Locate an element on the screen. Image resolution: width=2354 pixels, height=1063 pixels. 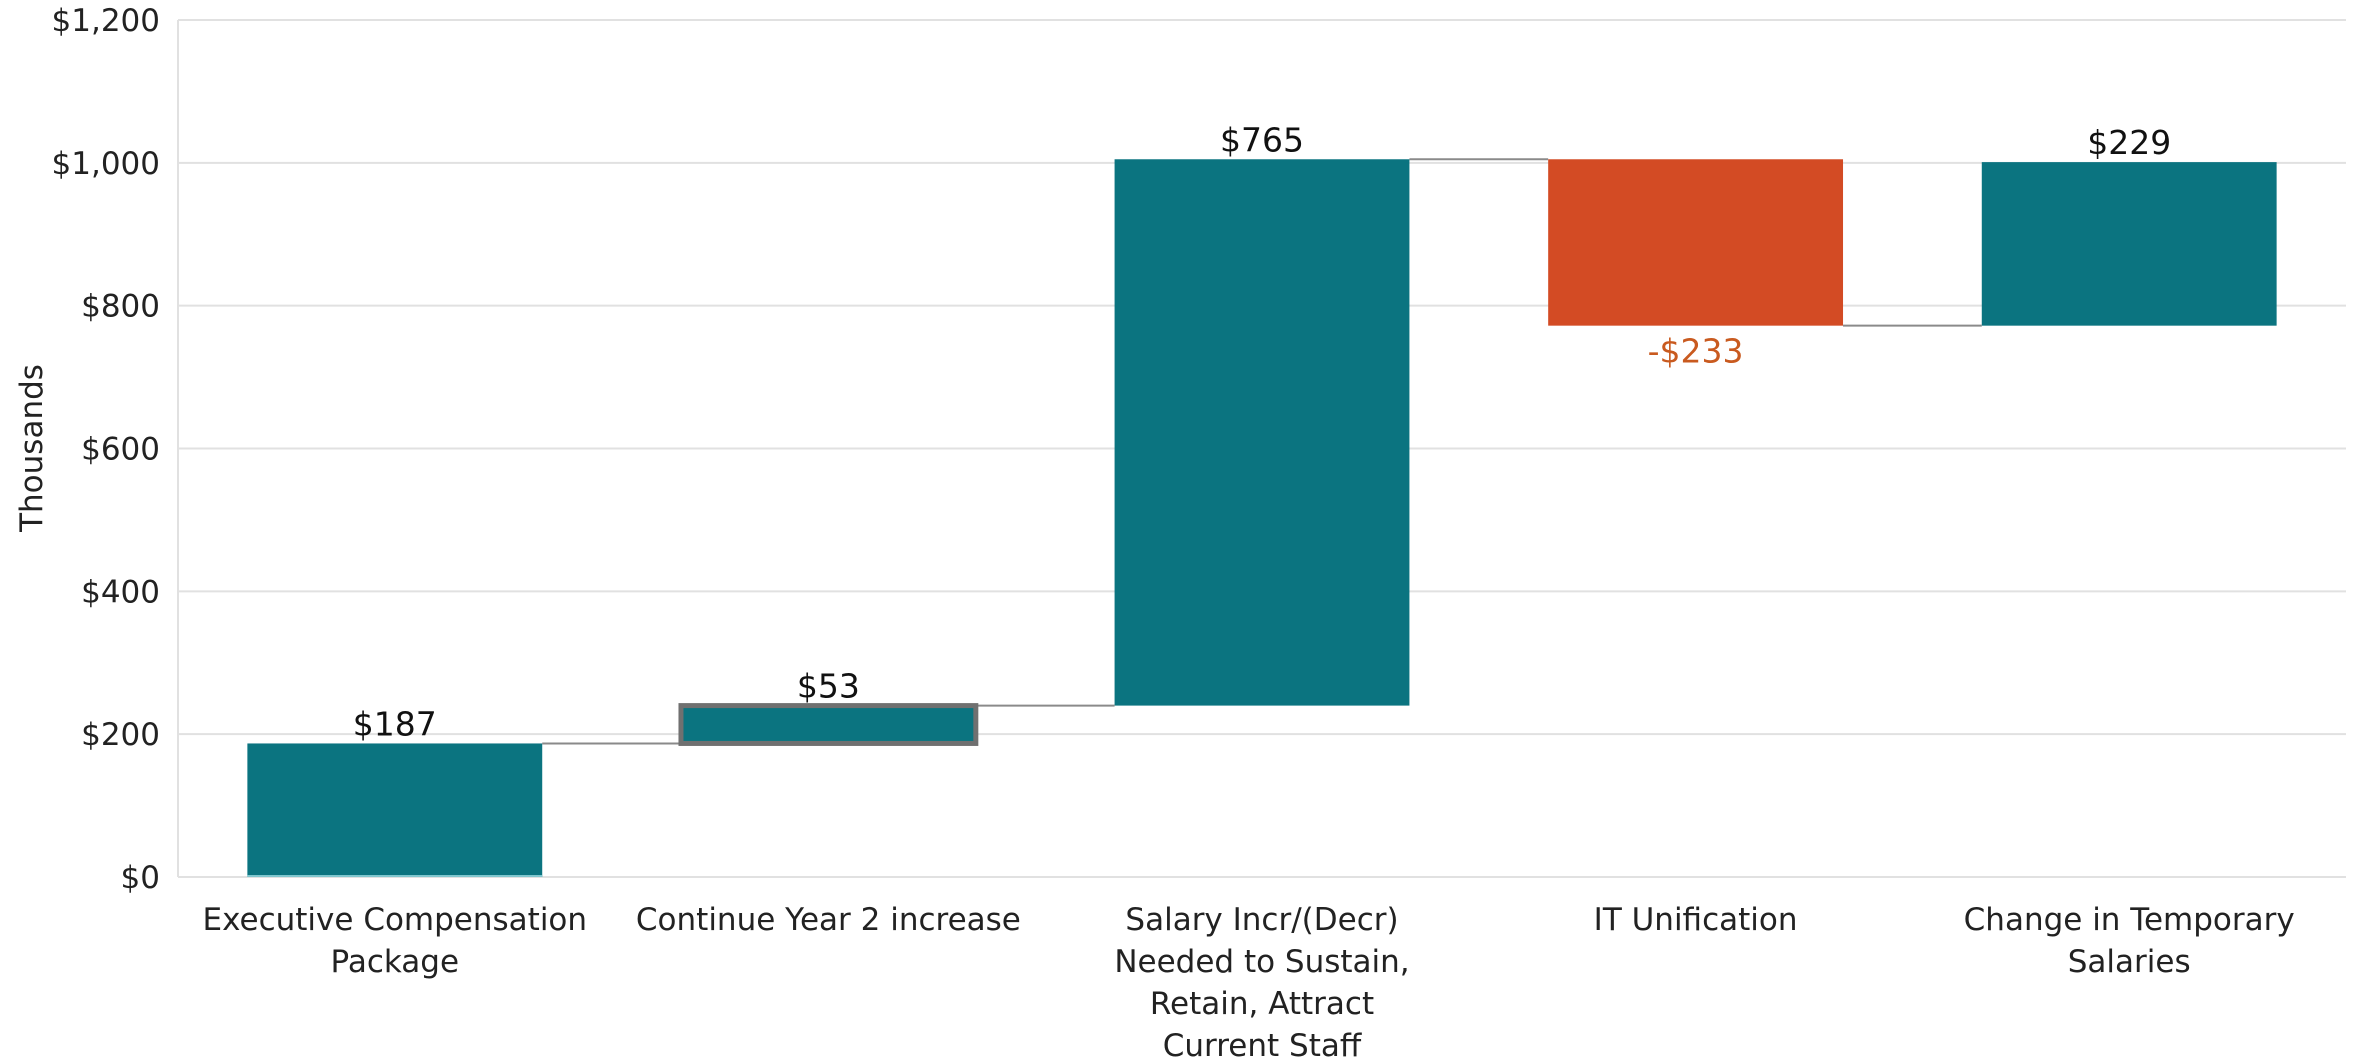
y-tick-label: $1,200 is located at coordinates (106, 21).